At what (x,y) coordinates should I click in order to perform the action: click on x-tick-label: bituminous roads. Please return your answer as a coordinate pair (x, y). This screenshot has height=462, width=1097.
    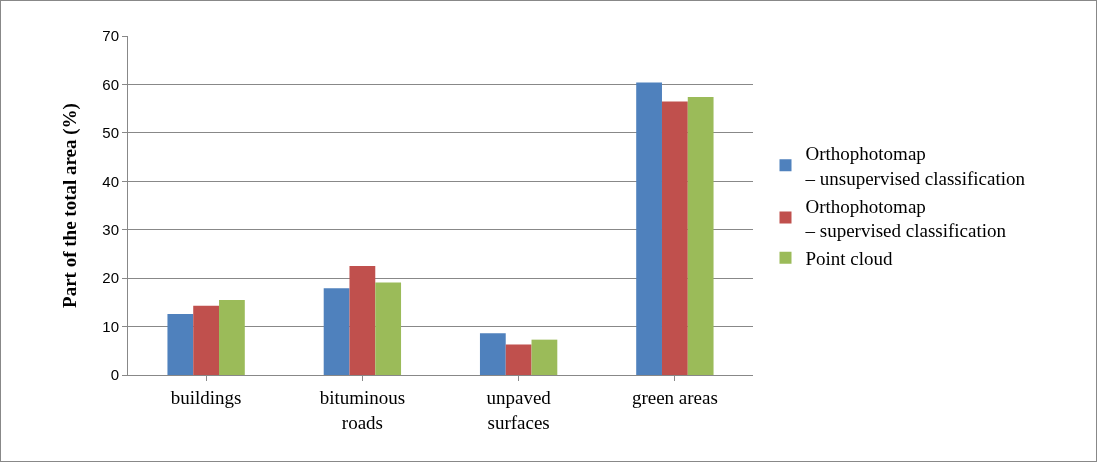
    Looking at the image, I should click on (362, 409).